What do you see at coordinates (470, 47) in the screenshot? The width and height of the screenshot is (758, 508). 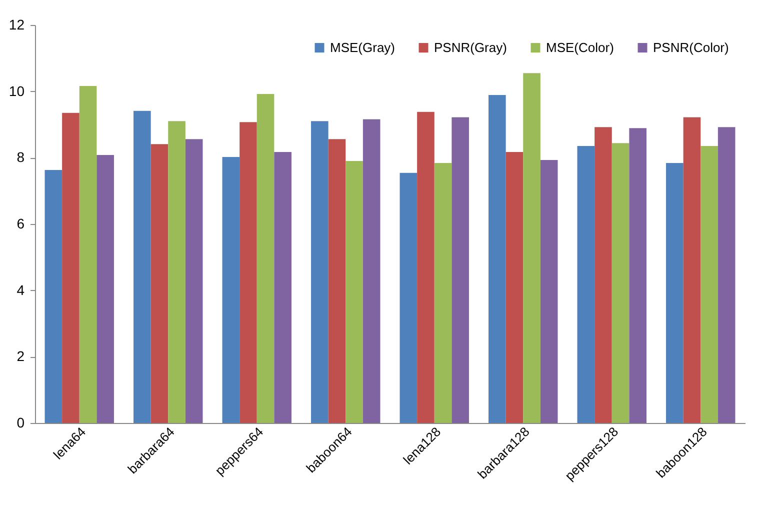 I see `legend-label: PSNR(Gray)` at bounding box center [470, 47].